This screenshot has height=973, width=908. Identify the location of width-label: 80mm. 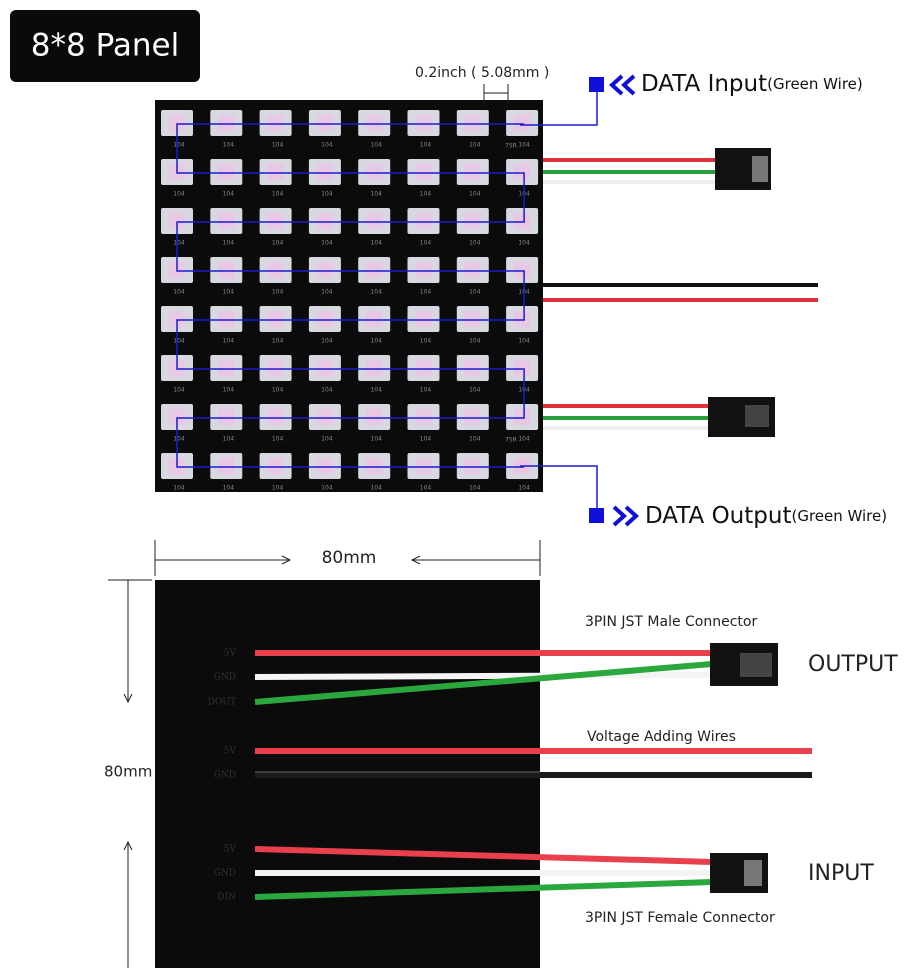
(349, 558).